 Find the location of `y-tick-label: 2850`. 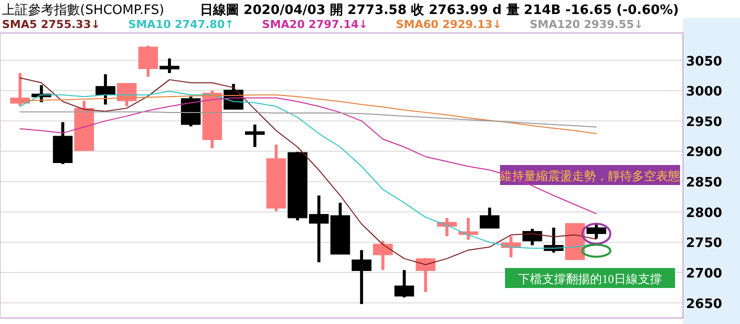

y-tick-label: 2850 is located at coordinates (704, 183).